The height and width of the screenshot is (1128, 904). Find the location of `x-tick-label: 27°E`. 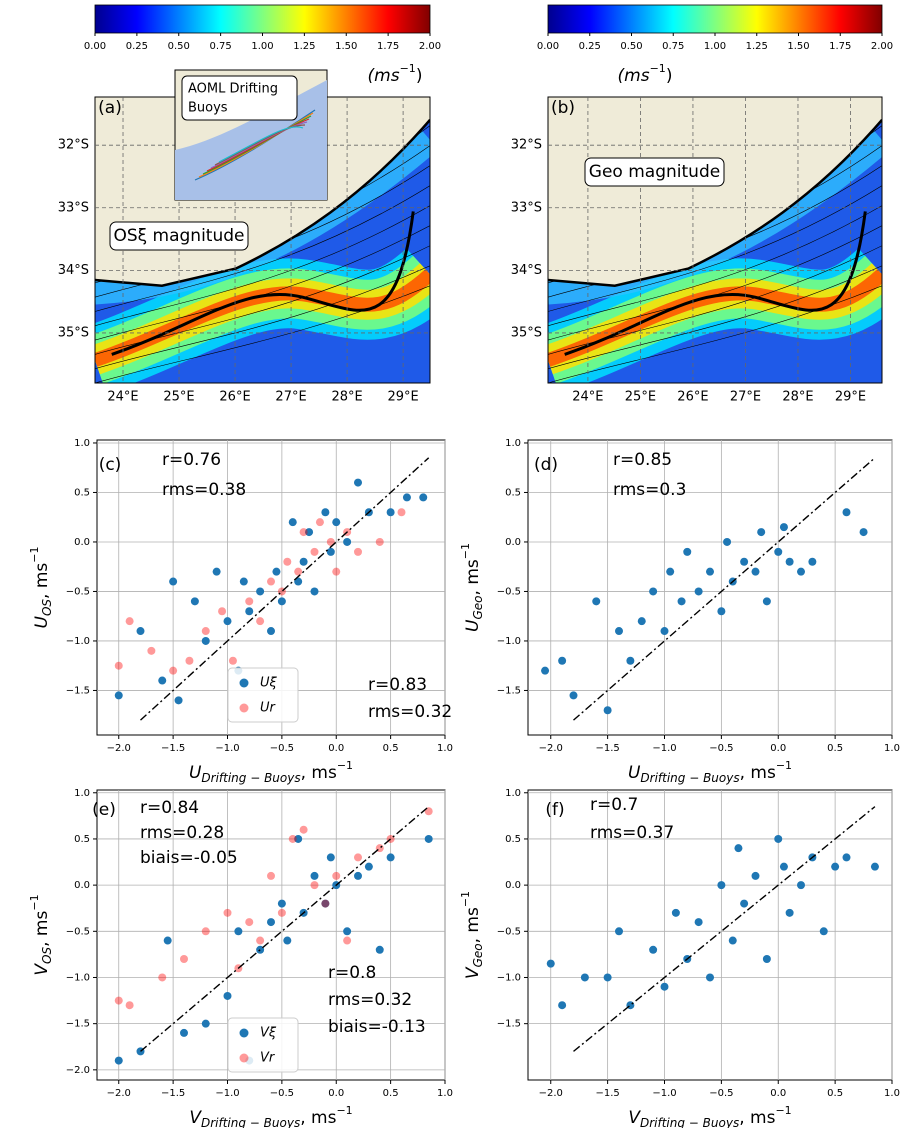

x-tick-label: 27°E is located at coordinates (290, 397).